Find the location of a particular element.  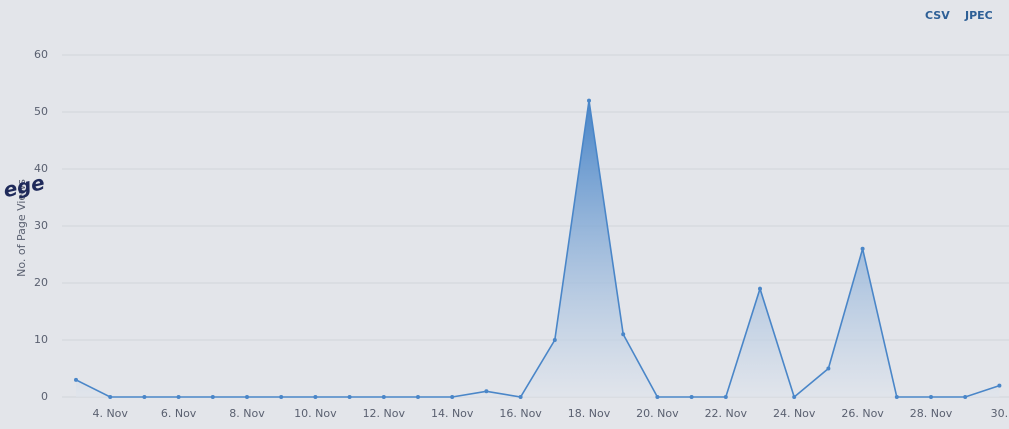

y-tick-label: 0 is located at coordinates (44, 396).